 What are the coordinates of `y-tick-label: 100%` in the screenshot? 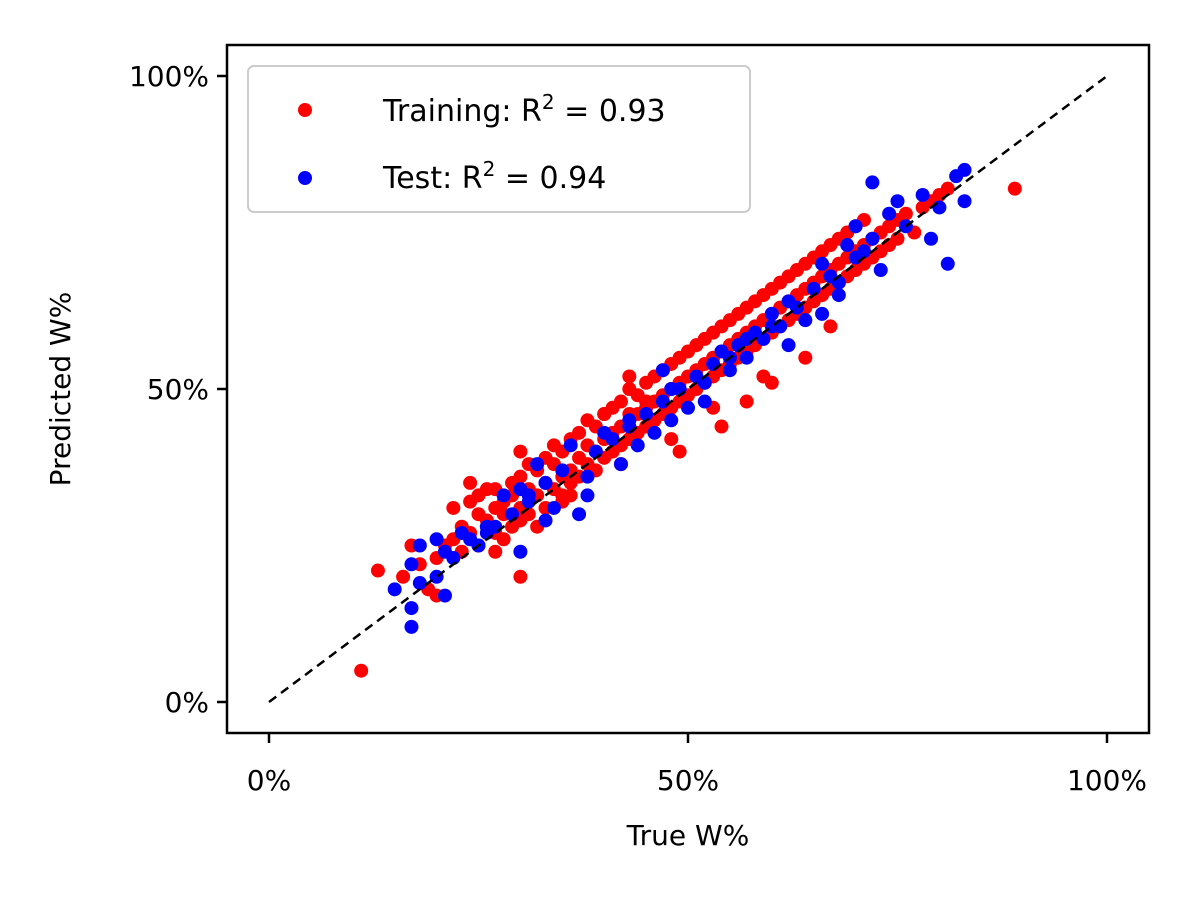 It's located at (169, 76).